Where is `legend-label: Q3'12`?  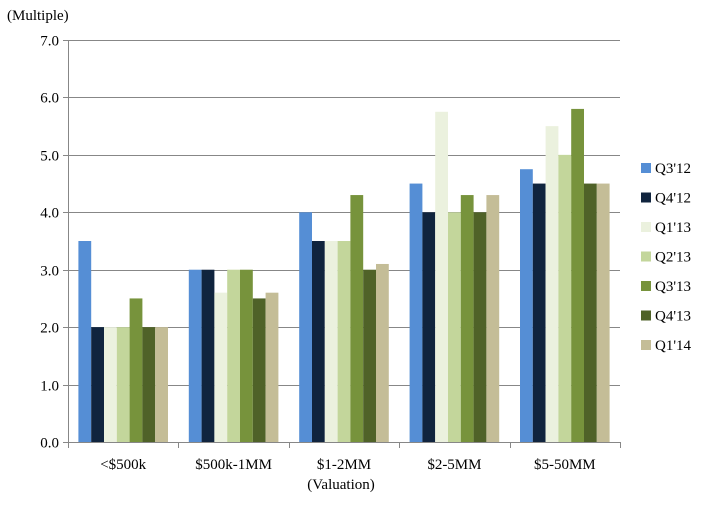
legend-label: Q3'12 is located at coordinates (673, 169).